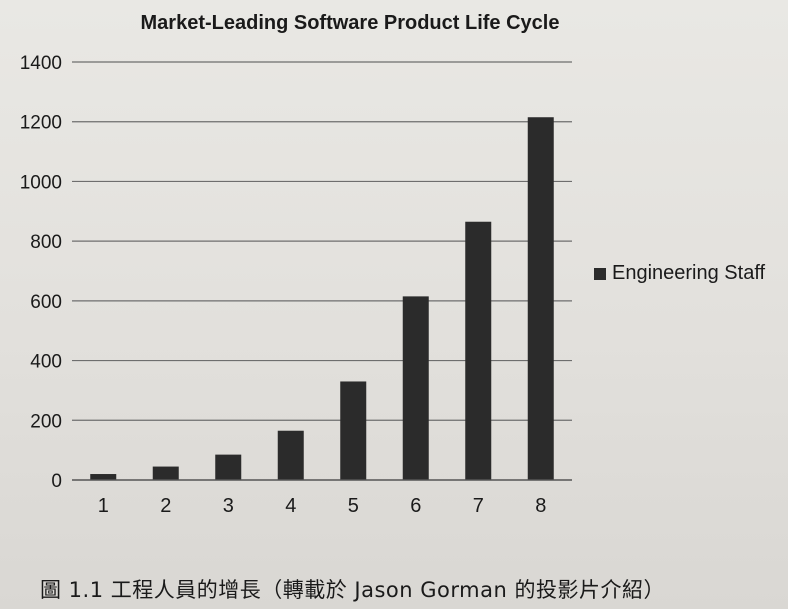 This screenshot has height=609, width=788. I want to click on x-tick-label: 4, so click(290, 506).